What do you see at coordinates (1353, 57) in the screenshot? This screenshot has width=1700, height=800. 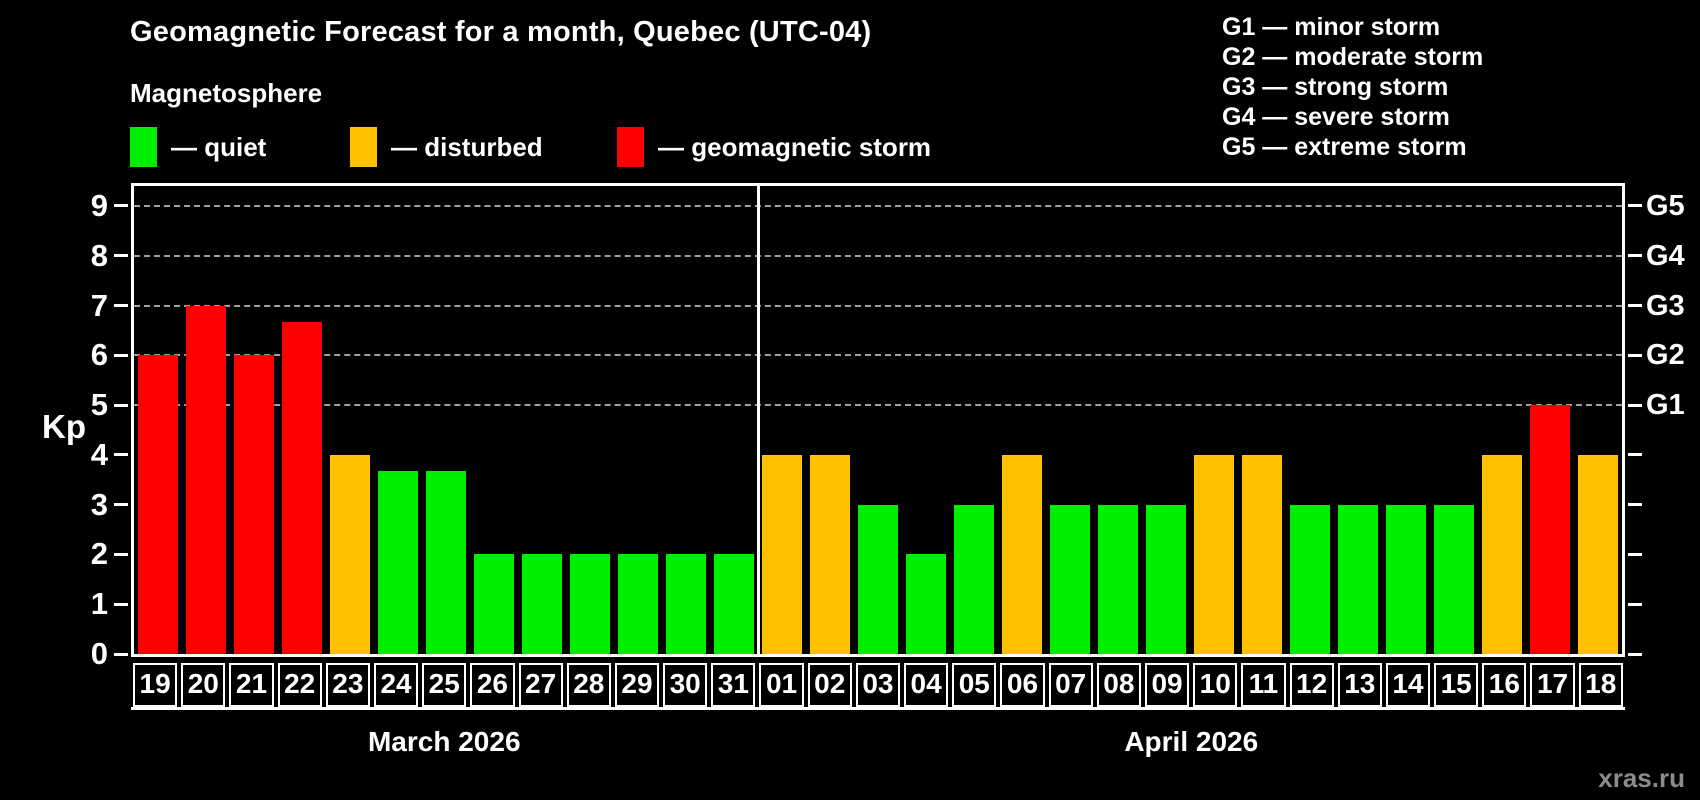 I see `g-scale-legend-line-2: G2 — moderate storm` at bounding box center [1353, 57].